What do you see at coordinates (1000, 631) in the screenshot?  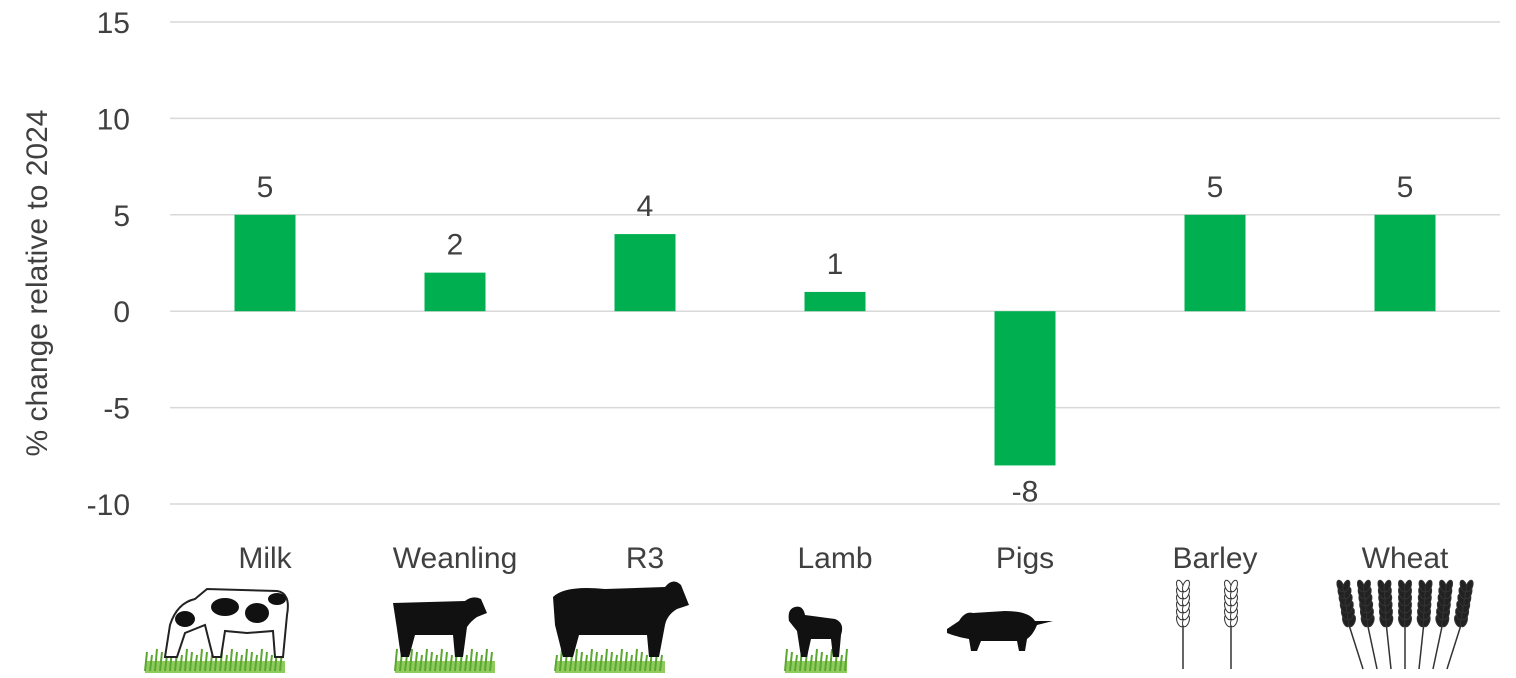 I see `pig-icon` at bounding box center [1000, 631].